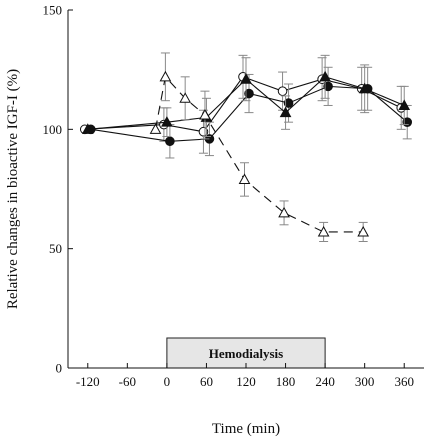 This screenshot has width=438, height=439. What do you see at coordinates (325, 381) in the screenshot?
I see `x-tick-label: 240` at bounding box center [325, 381].